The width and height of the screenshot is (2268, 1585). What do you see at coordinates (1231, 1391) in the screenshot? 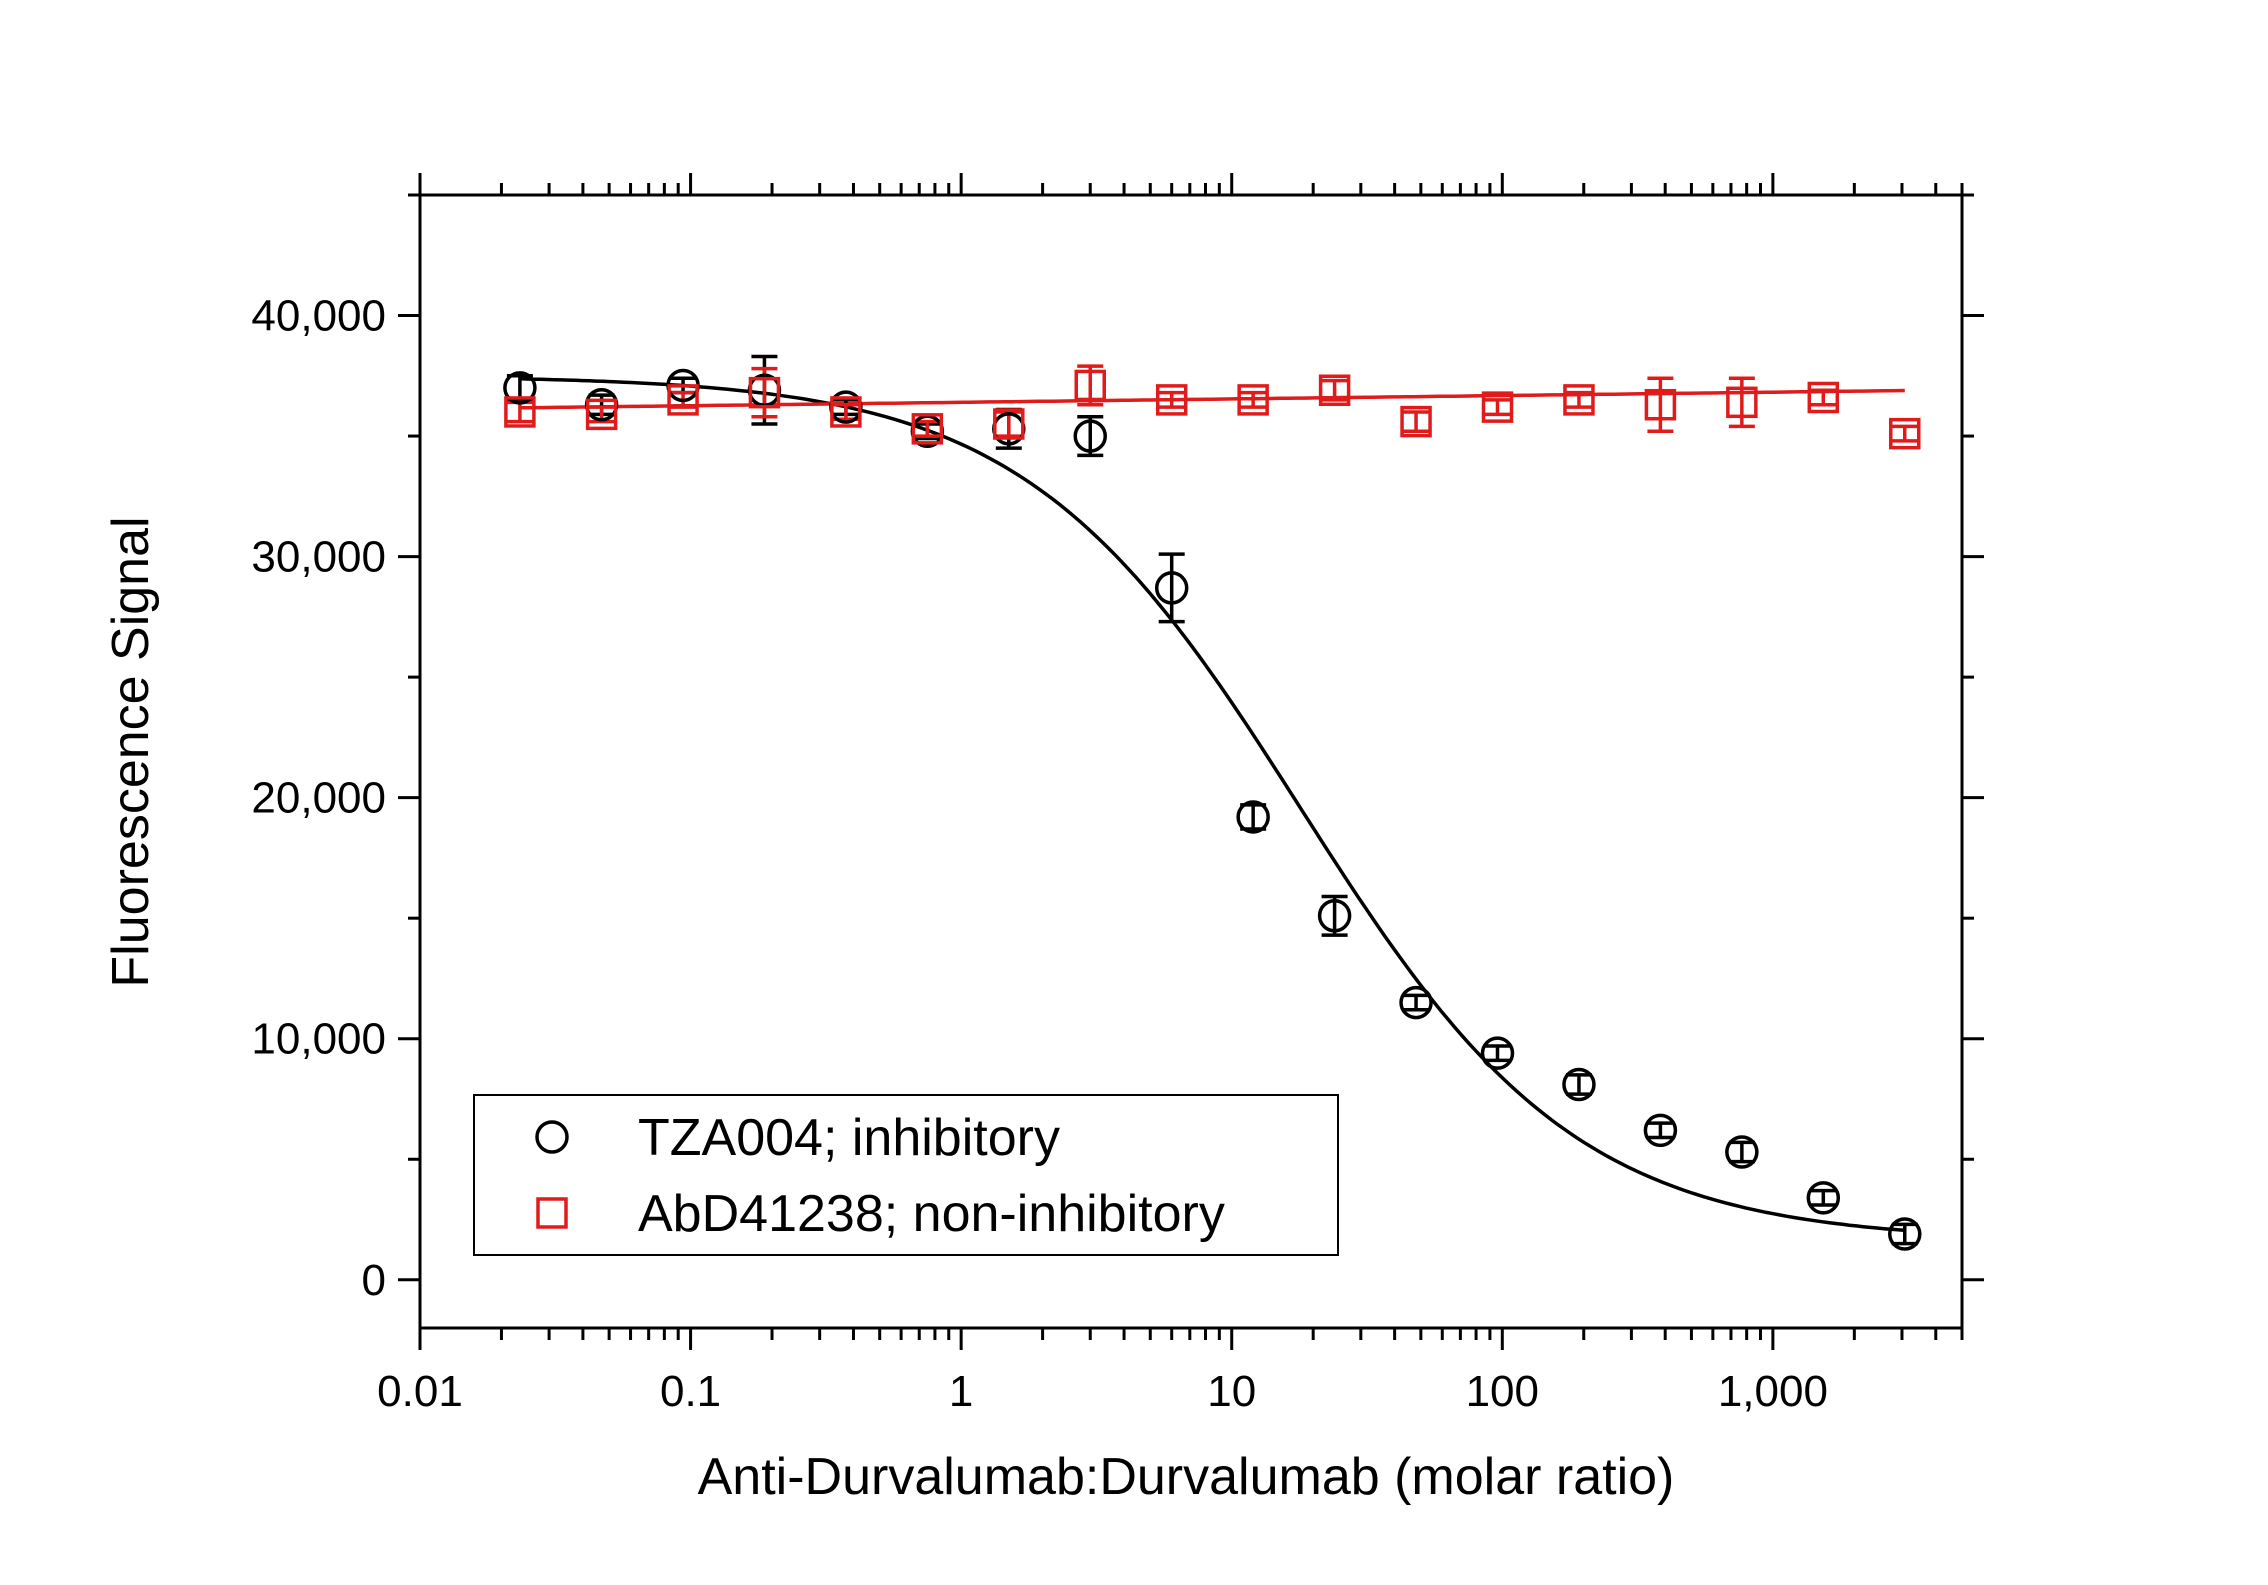
I see `x-tick-label: 10` at bounding box center [1231, 1391].